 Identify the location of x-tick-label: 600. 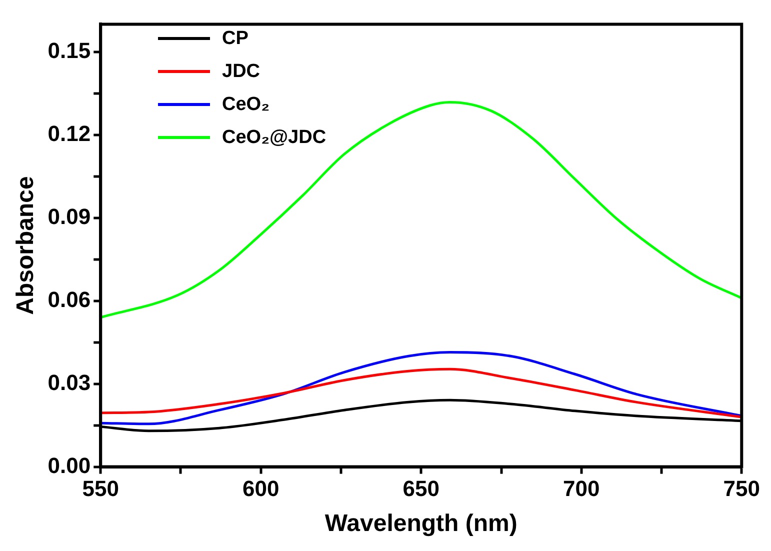
(261, 489).